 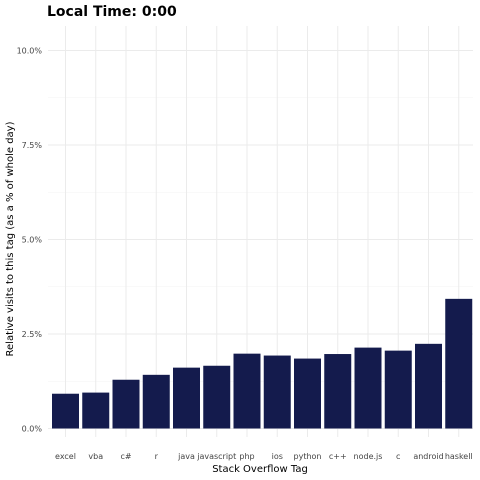 I want to click on bar-c++, so click(x=338, y=391).